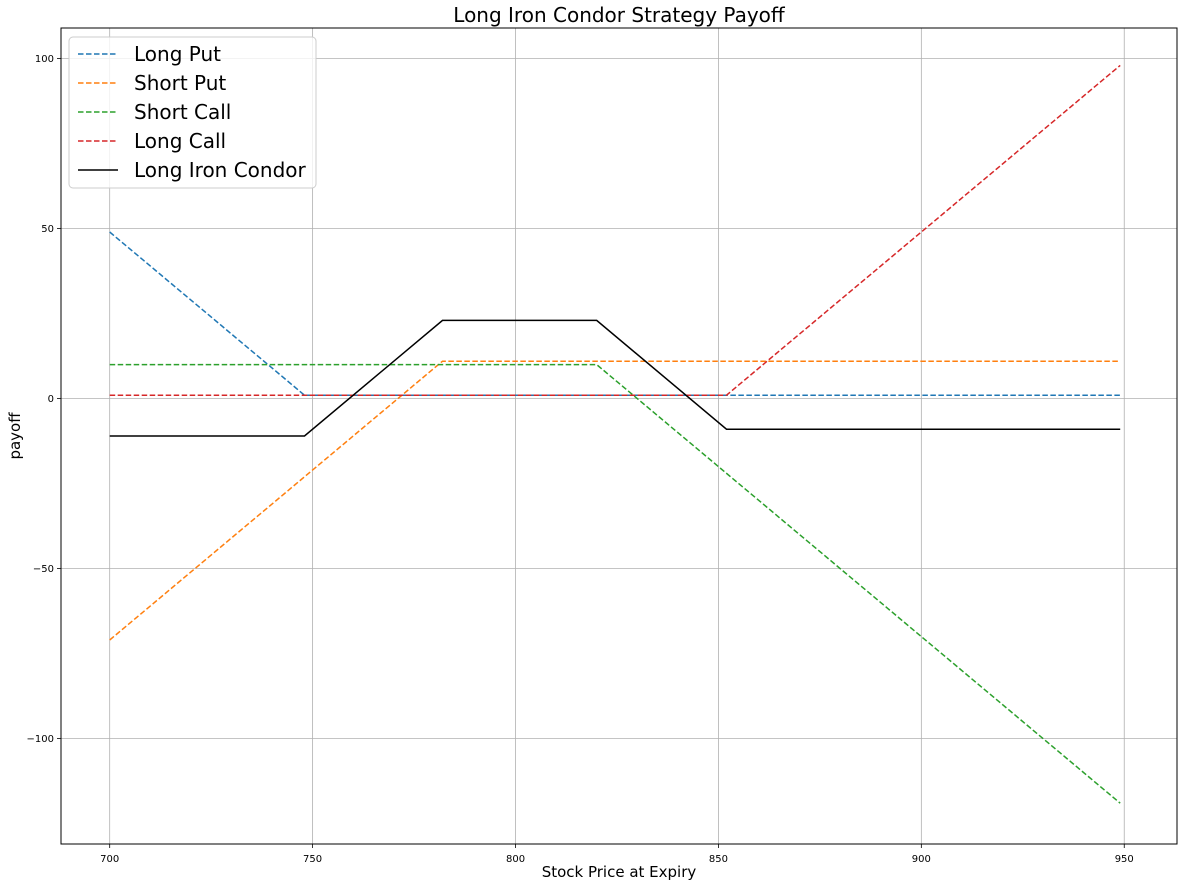  What do you see at coordinates (718, 859) in the screenshot?
I see `x-tick-label: 850` at bounding box center [718, 859].